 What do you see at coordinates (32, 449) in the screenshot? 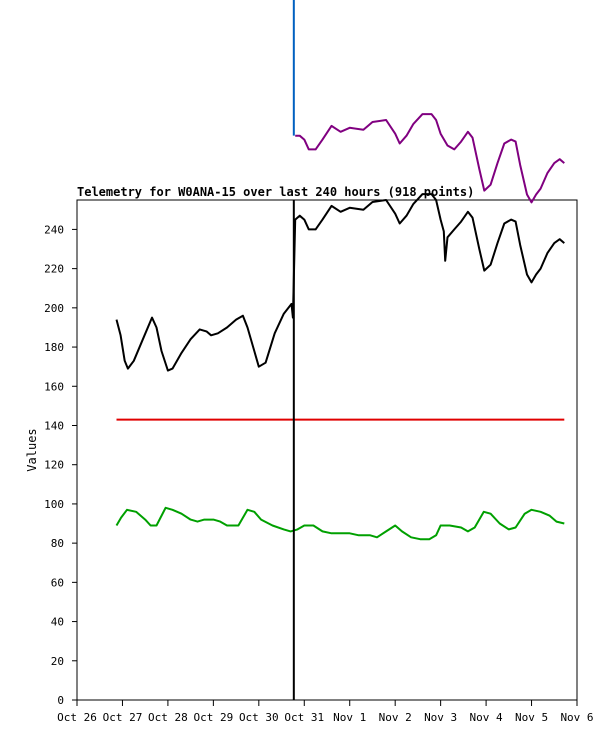
I see `y-axis-label: Values` at bounding box center [32, 449].